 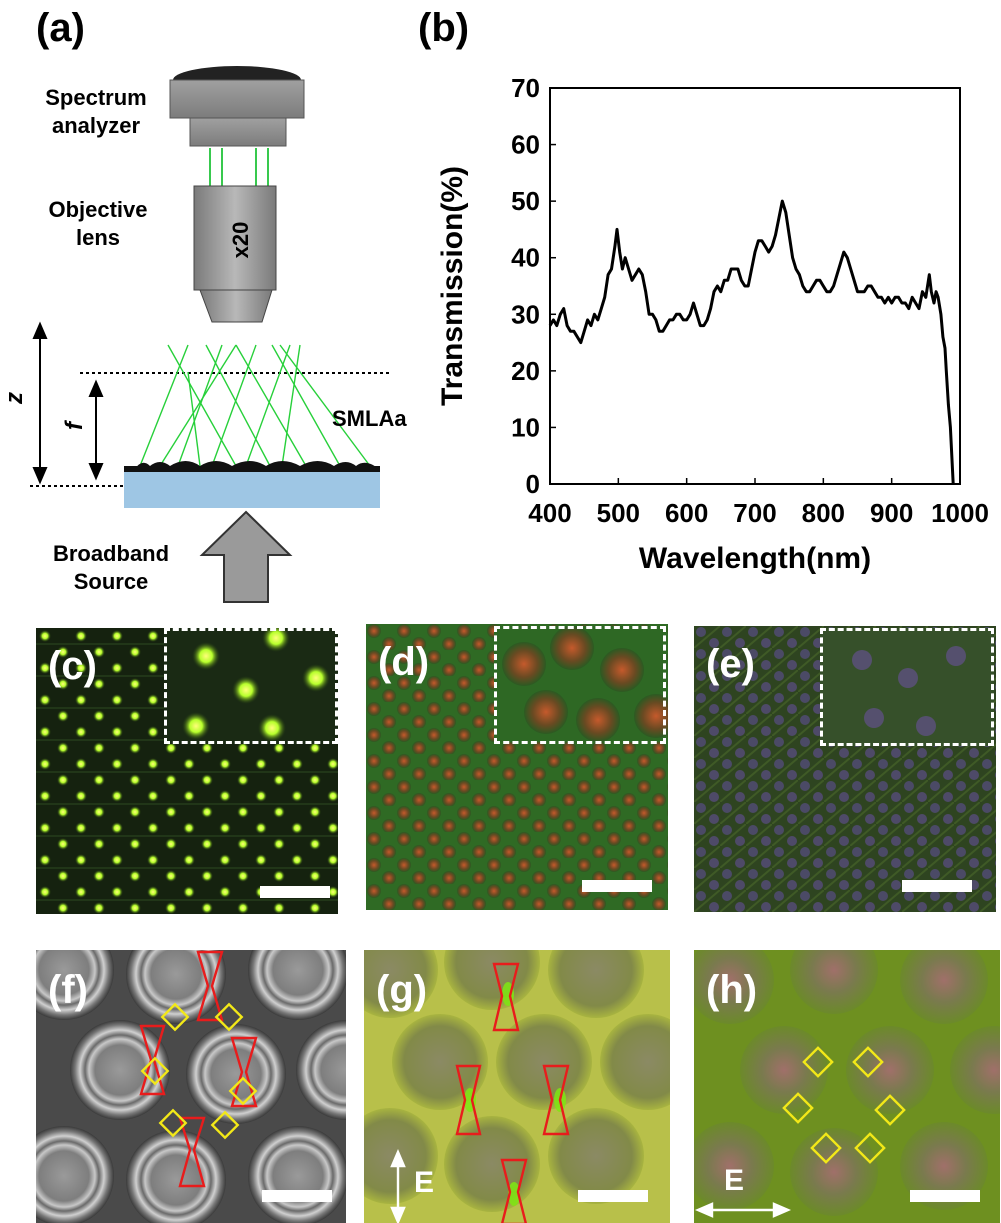 I want to click on smla-label: SMLAa, so click(x=369, y=418).